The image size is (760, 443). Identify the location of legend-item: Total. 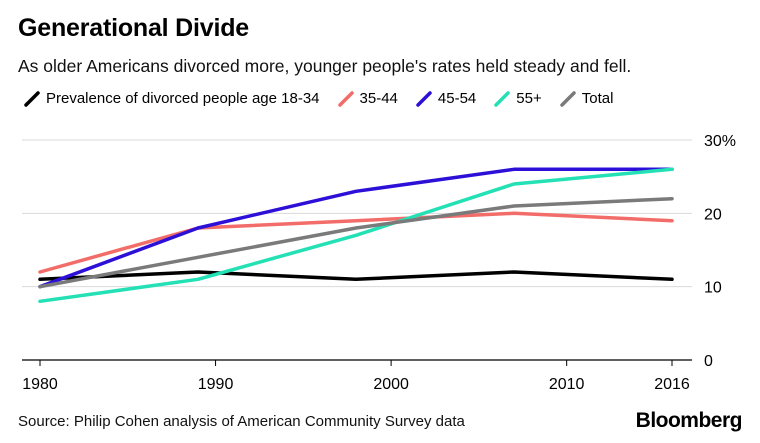
(586, 98).